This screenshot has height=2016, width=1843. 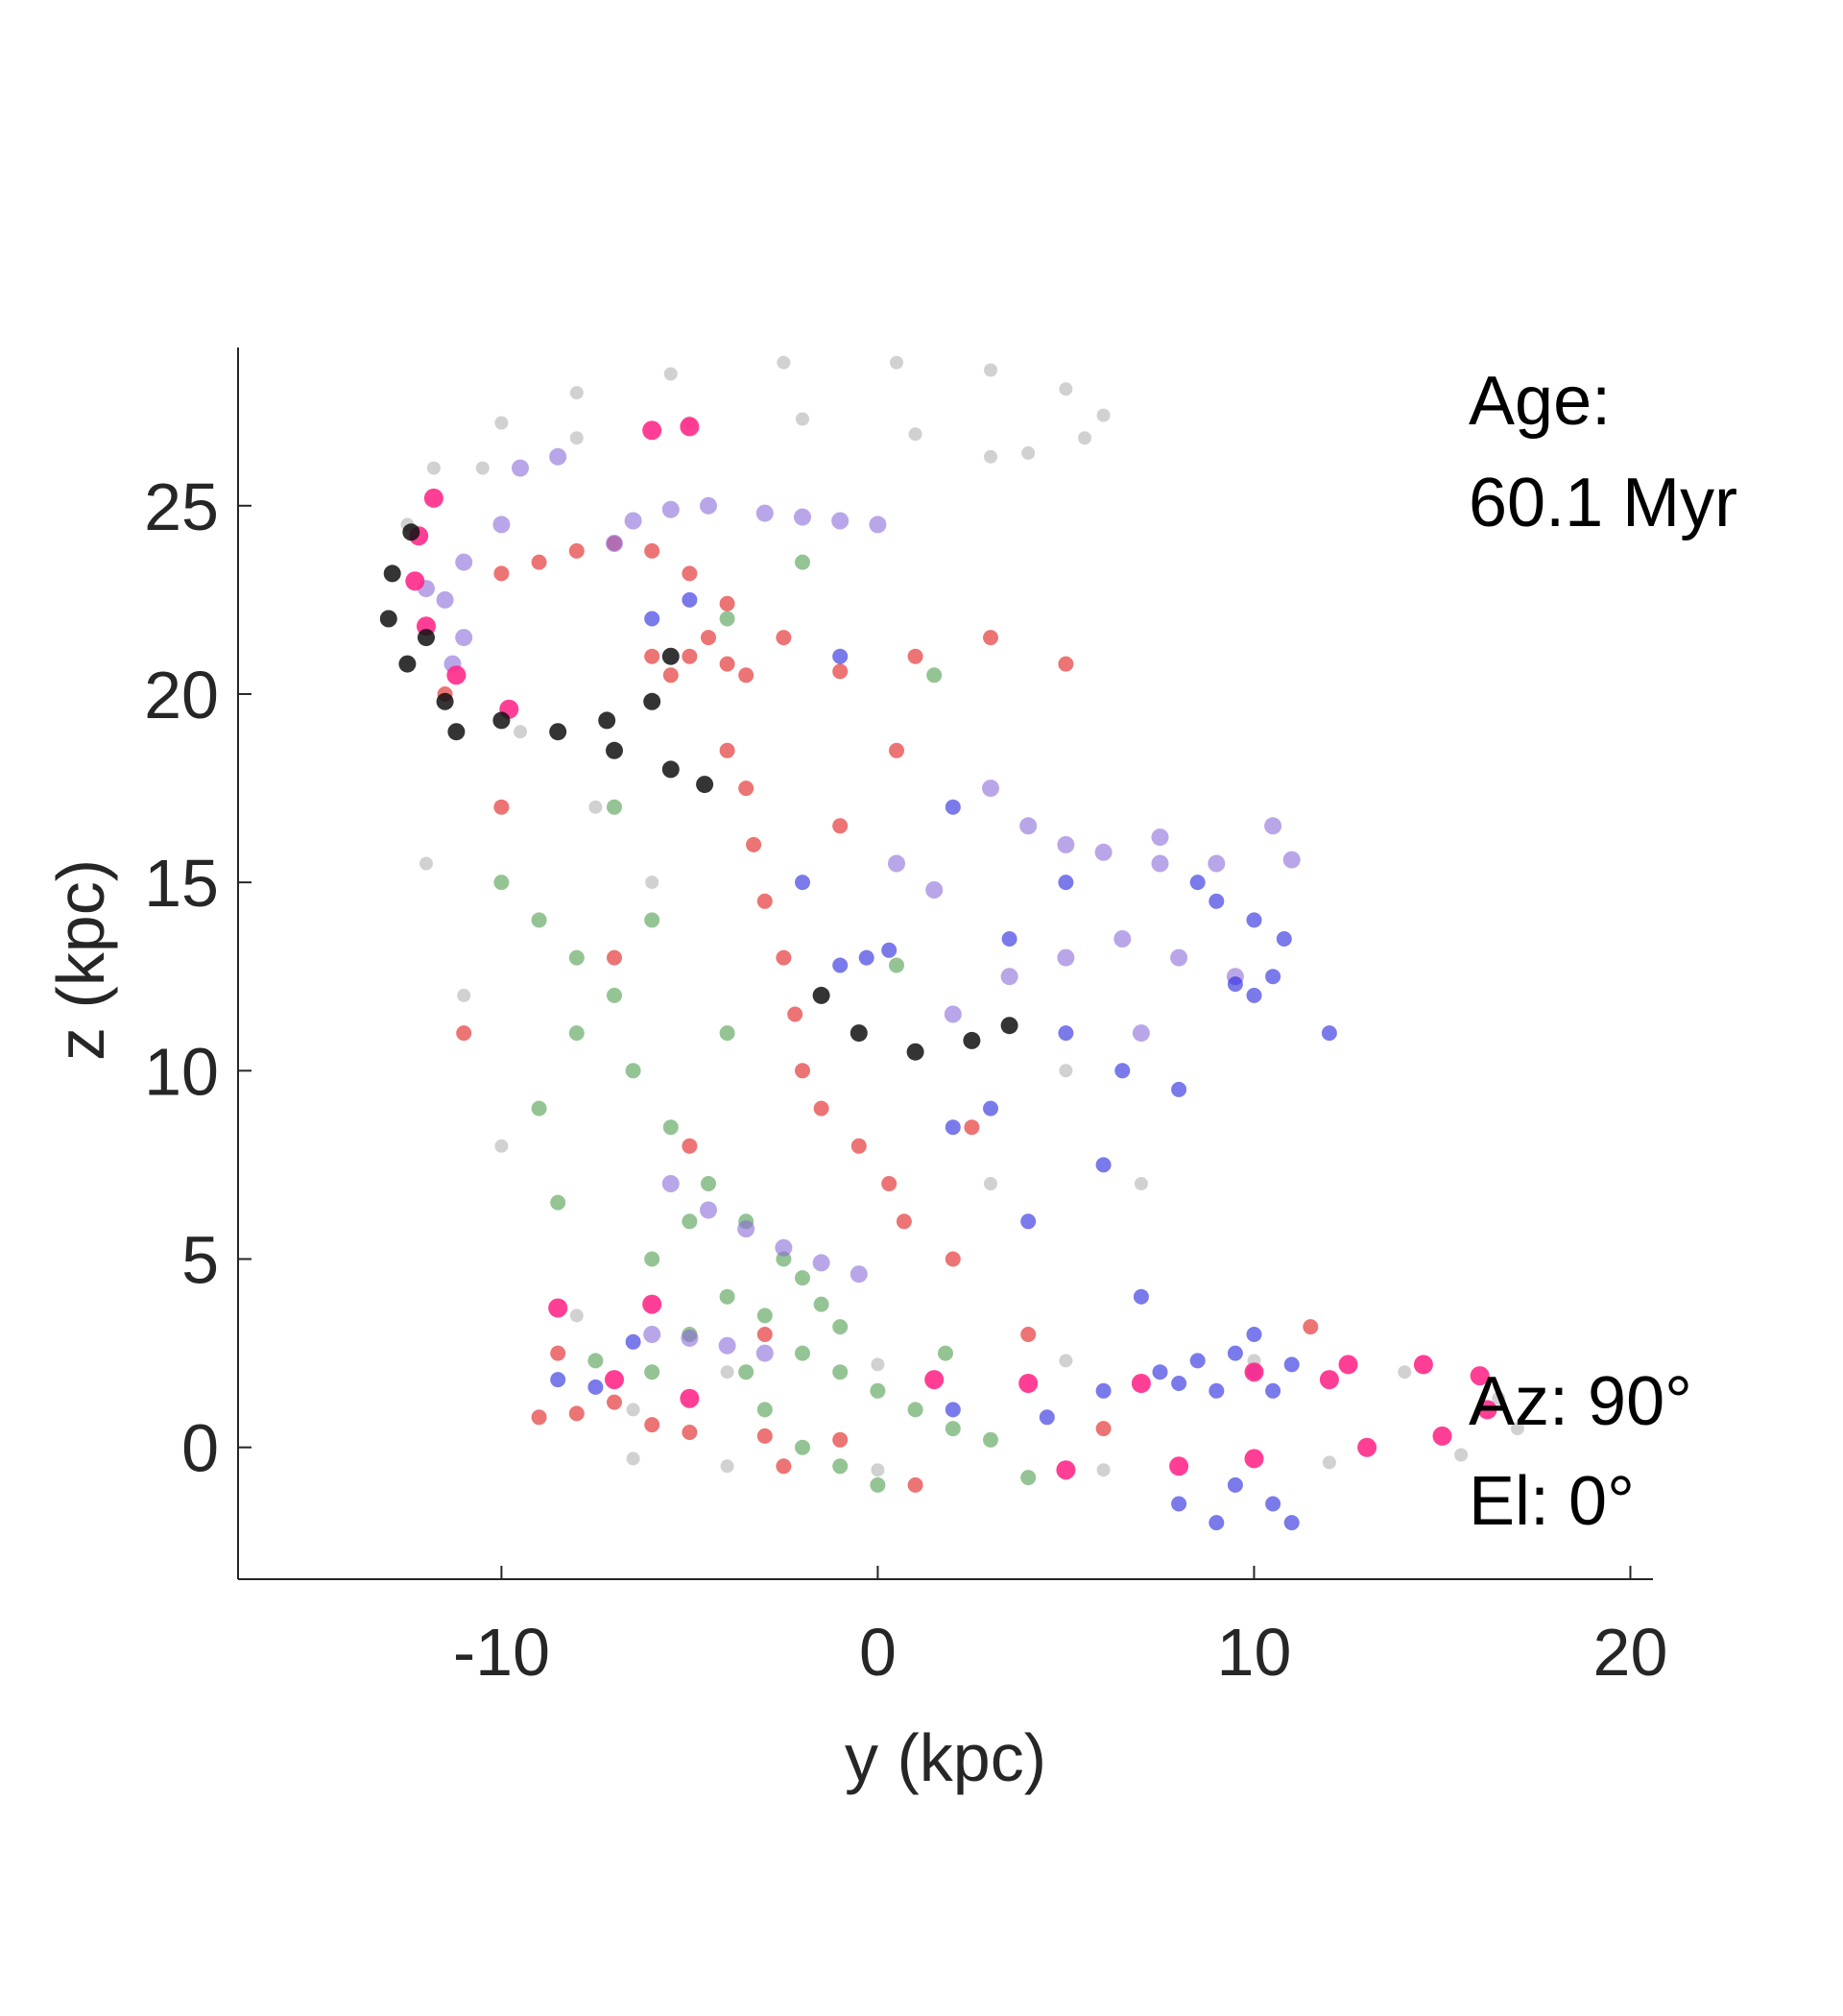 I want to click on y-tick-label: 25, so click(x=181, y=507).